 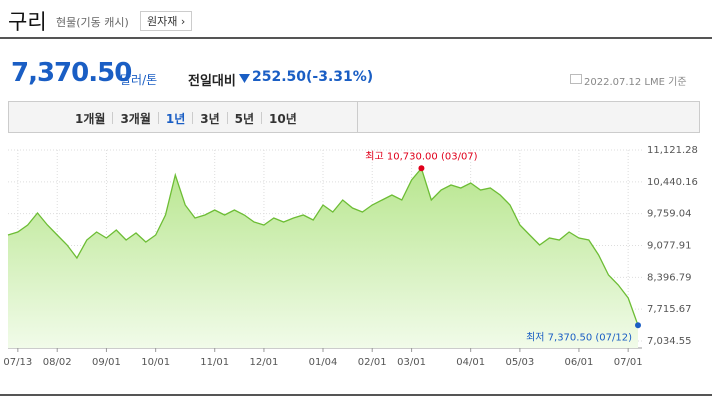 What do you see at coordinates (635, 82) in the screenshot?
I see `date: 2022.07.12 LME 기준` at bounding box center [635, 82].